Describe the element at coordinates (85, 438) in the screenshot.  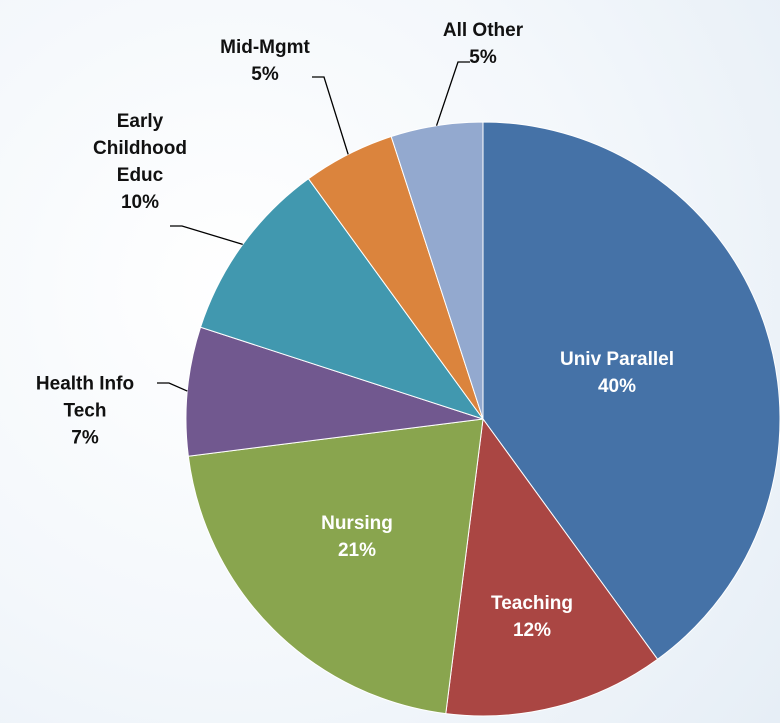
I see `value-label: 7%` at that location.